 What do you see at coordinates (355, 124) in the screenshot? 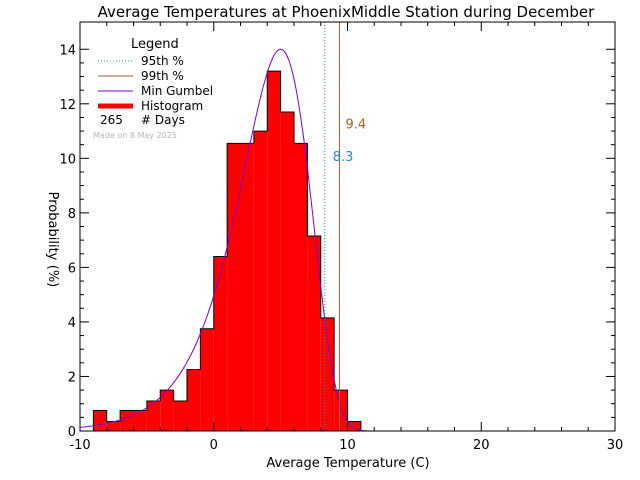
I see `percentile-99-label: 9.4` at bounding box center [355, 124].